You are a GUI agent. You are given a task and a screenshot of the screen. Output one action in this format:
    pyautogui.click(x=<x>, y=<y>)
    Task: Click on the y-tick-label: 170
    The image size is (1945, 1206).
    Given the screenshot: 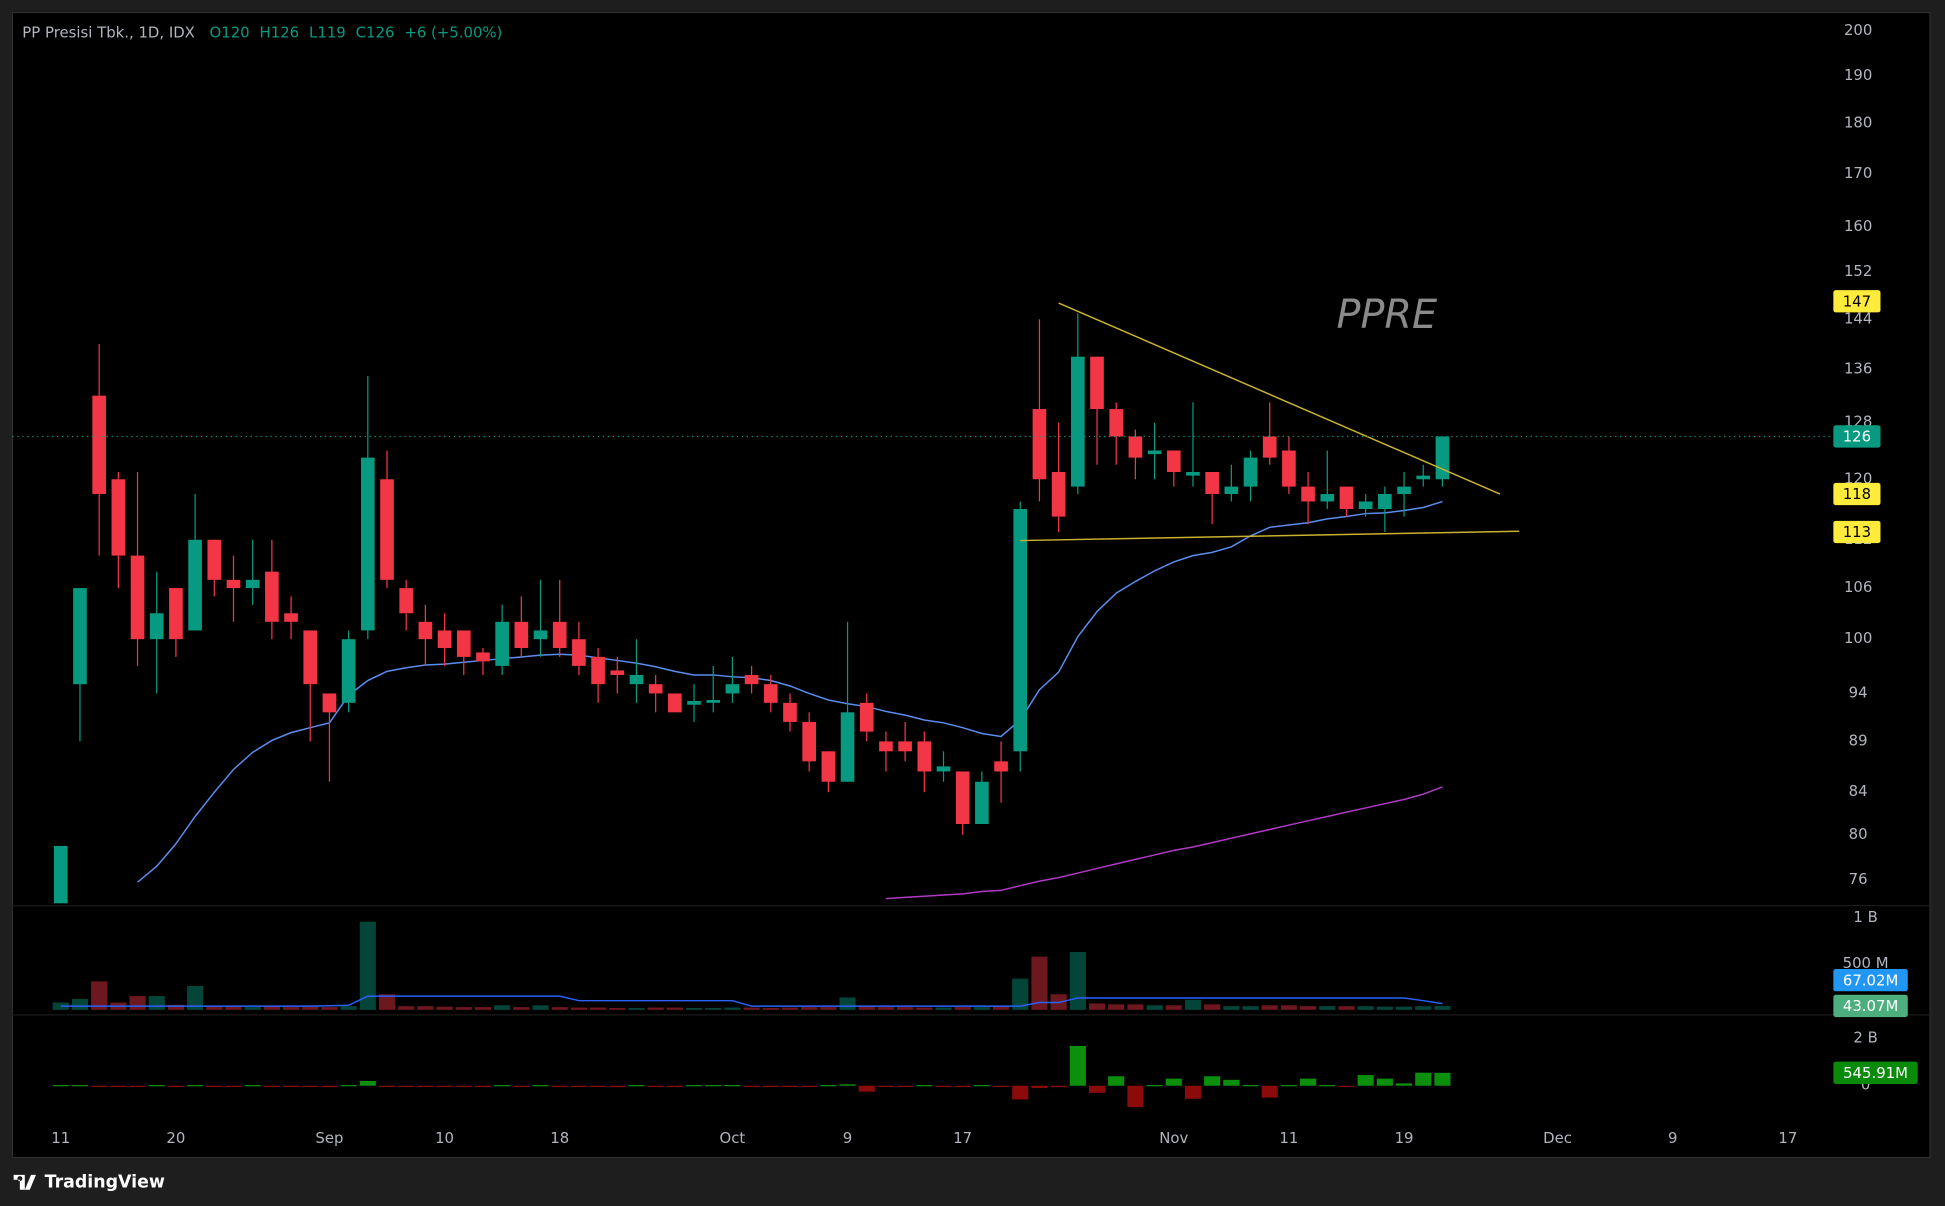 What is the action you would take?
    pyautogui.click(x=1858, y=173)
    